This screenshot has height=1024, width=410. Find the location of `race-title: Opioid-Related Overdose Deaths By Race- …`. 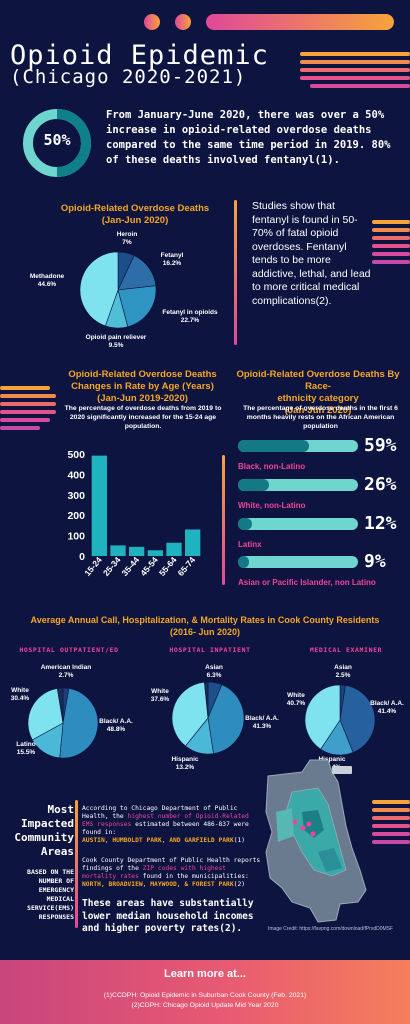

race-title: Opioid-Related Overdose Deaths By Race- … is located at coordinates (318, 392).